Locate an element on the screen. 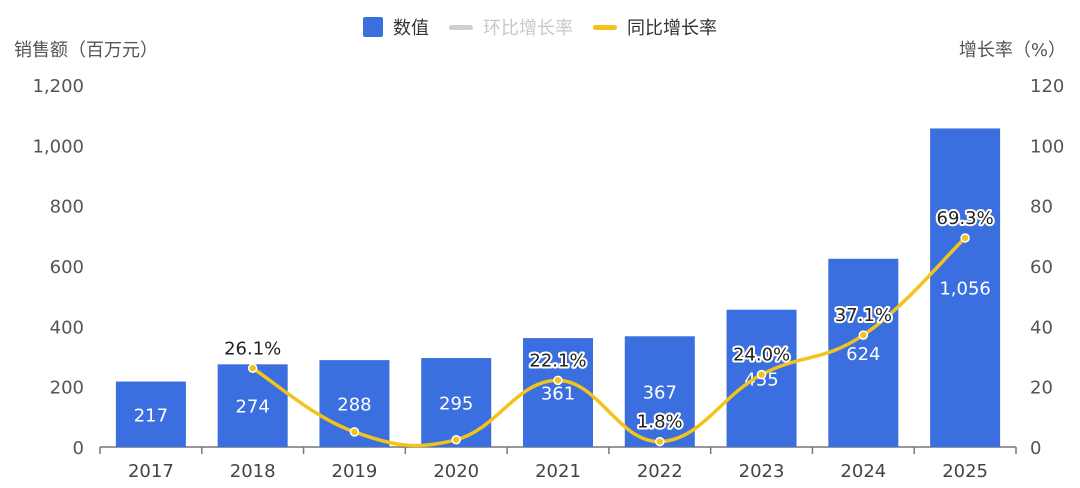 Image resolution: width=1080 pixels, height=488 pixels. y-tick-label: 1,200 is located at coordinates (58, 86).